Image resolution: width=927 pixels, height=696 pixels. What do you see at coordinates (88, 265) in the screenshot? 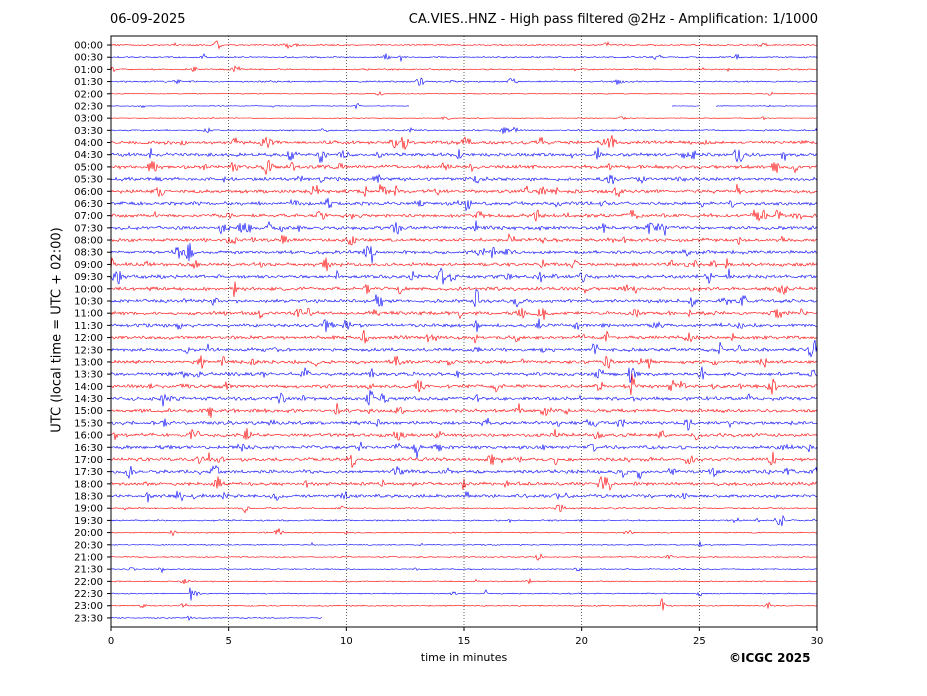
I see `y-tick-label: 09:00` at bounding box center [88, 265].